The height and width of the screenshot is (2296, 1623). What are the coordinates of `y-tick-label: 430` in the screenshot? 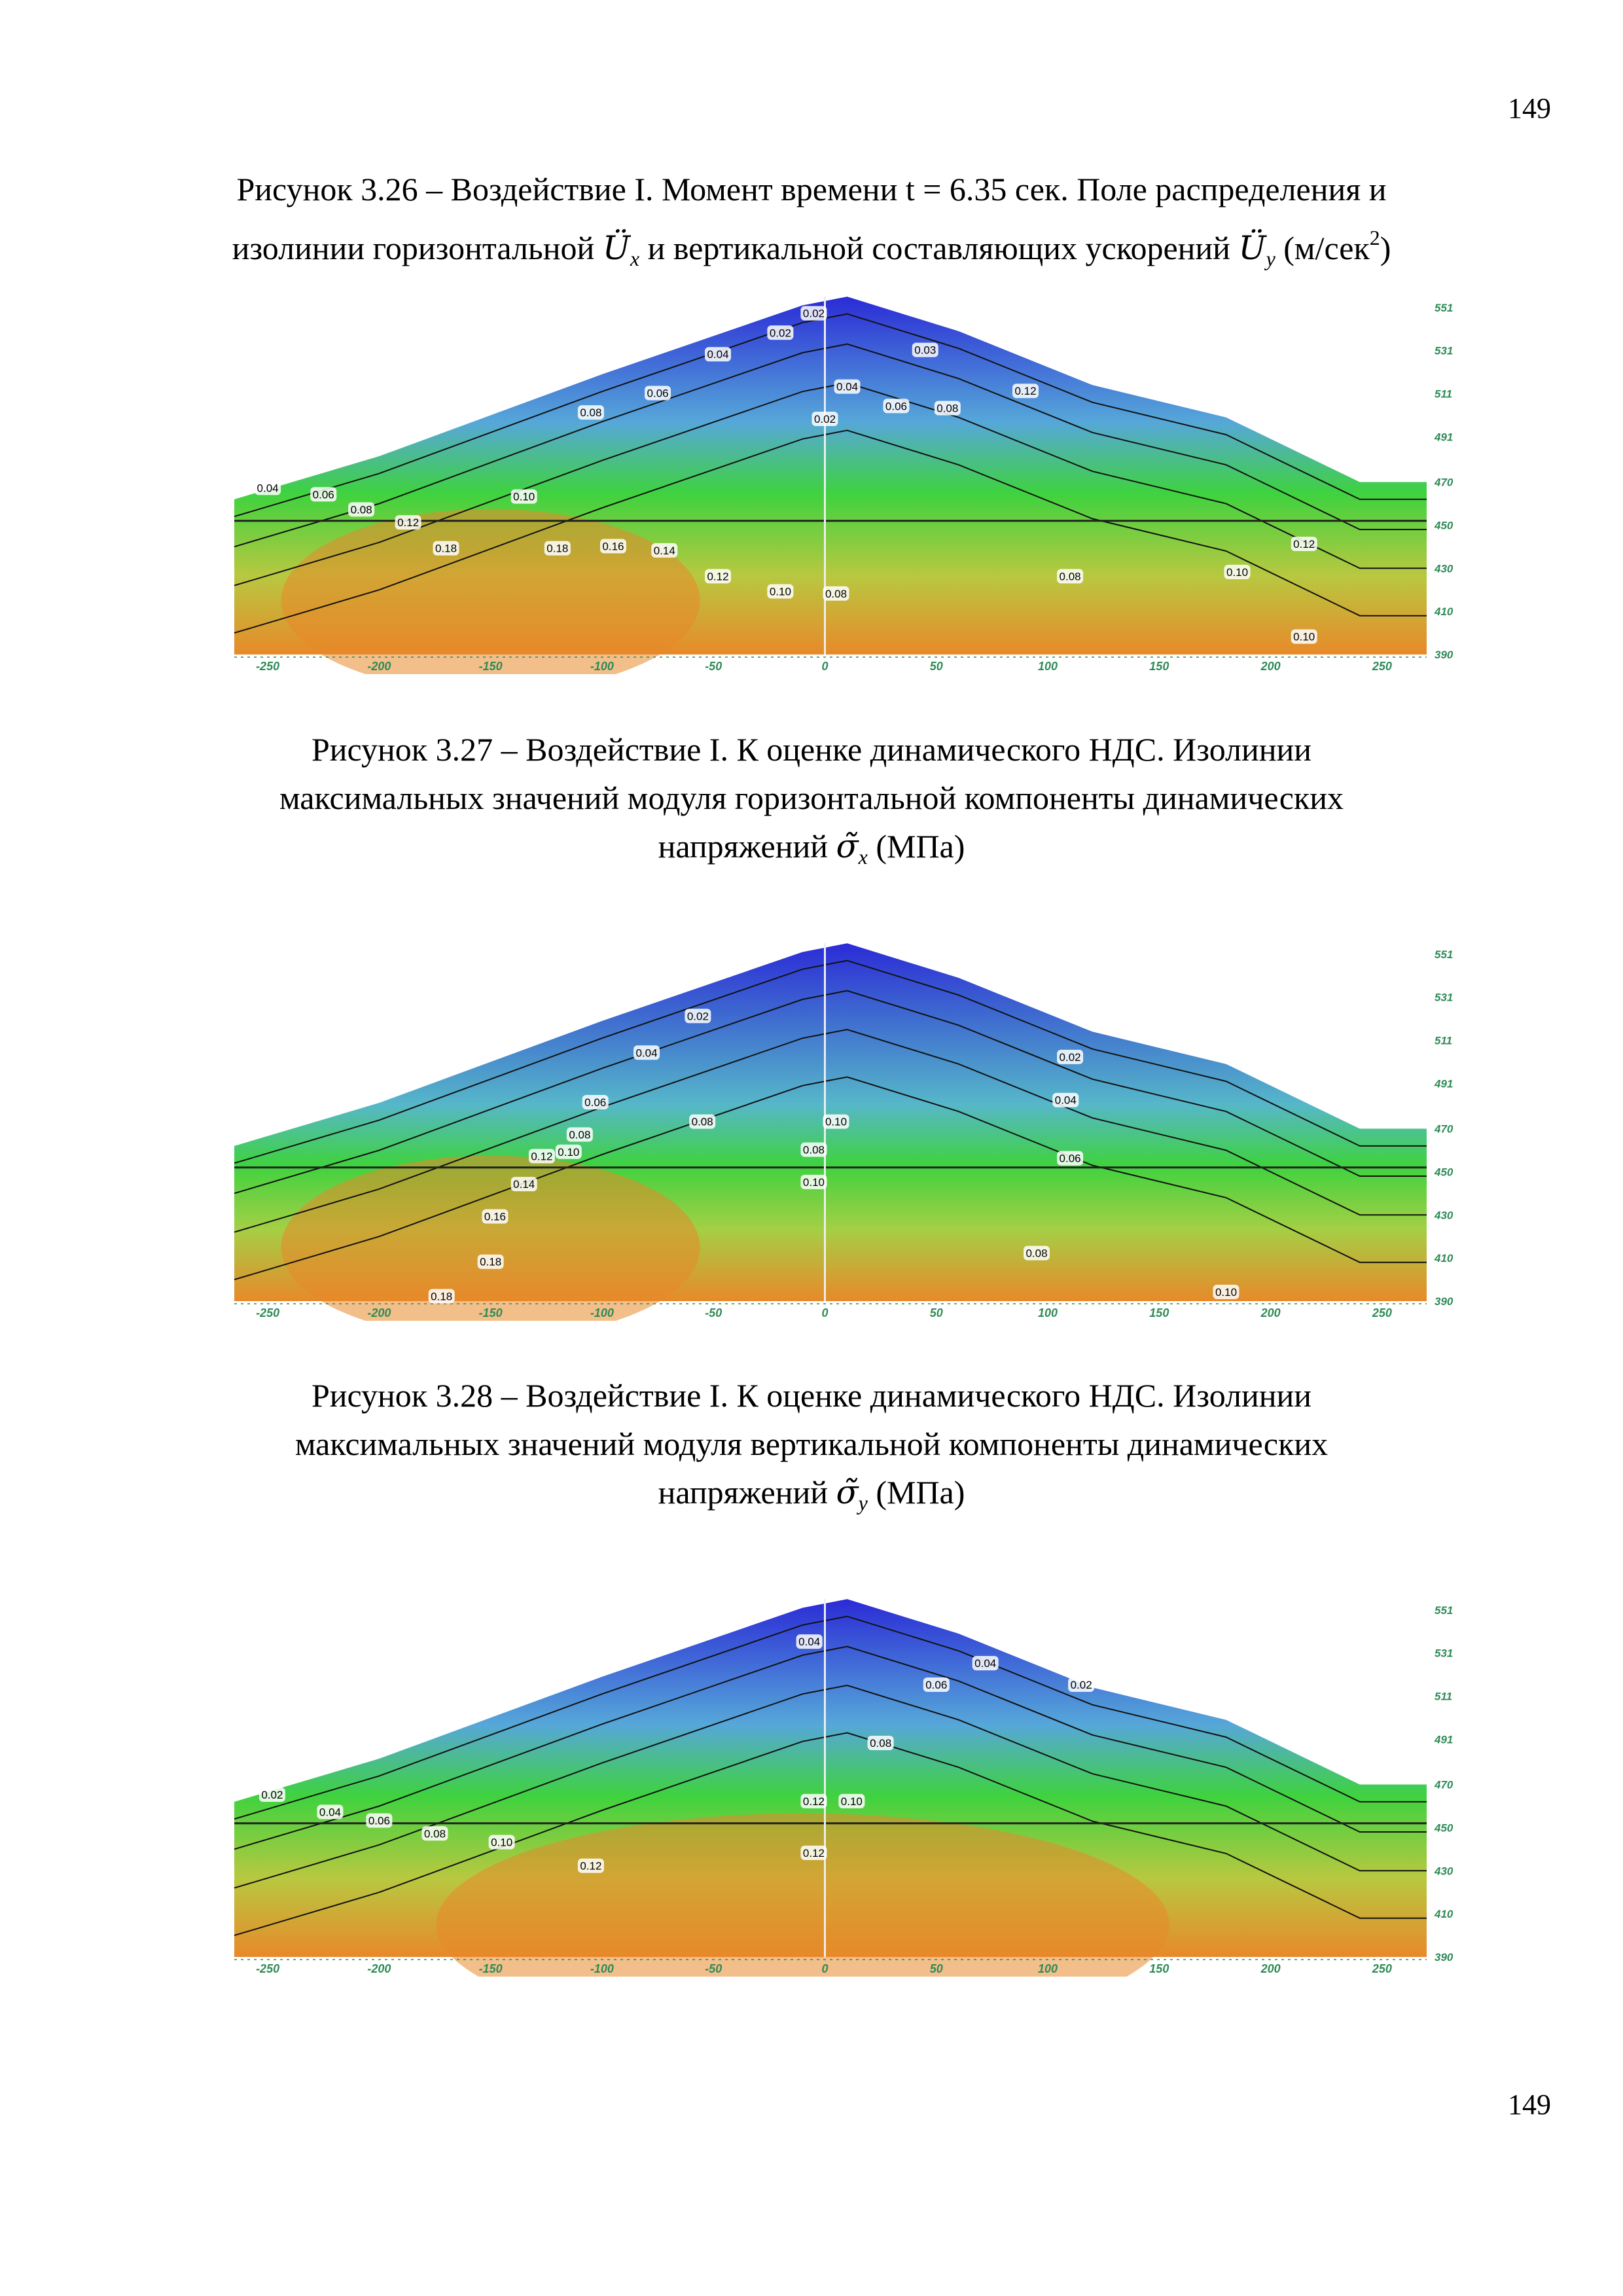 It's located at (1444, 1871).